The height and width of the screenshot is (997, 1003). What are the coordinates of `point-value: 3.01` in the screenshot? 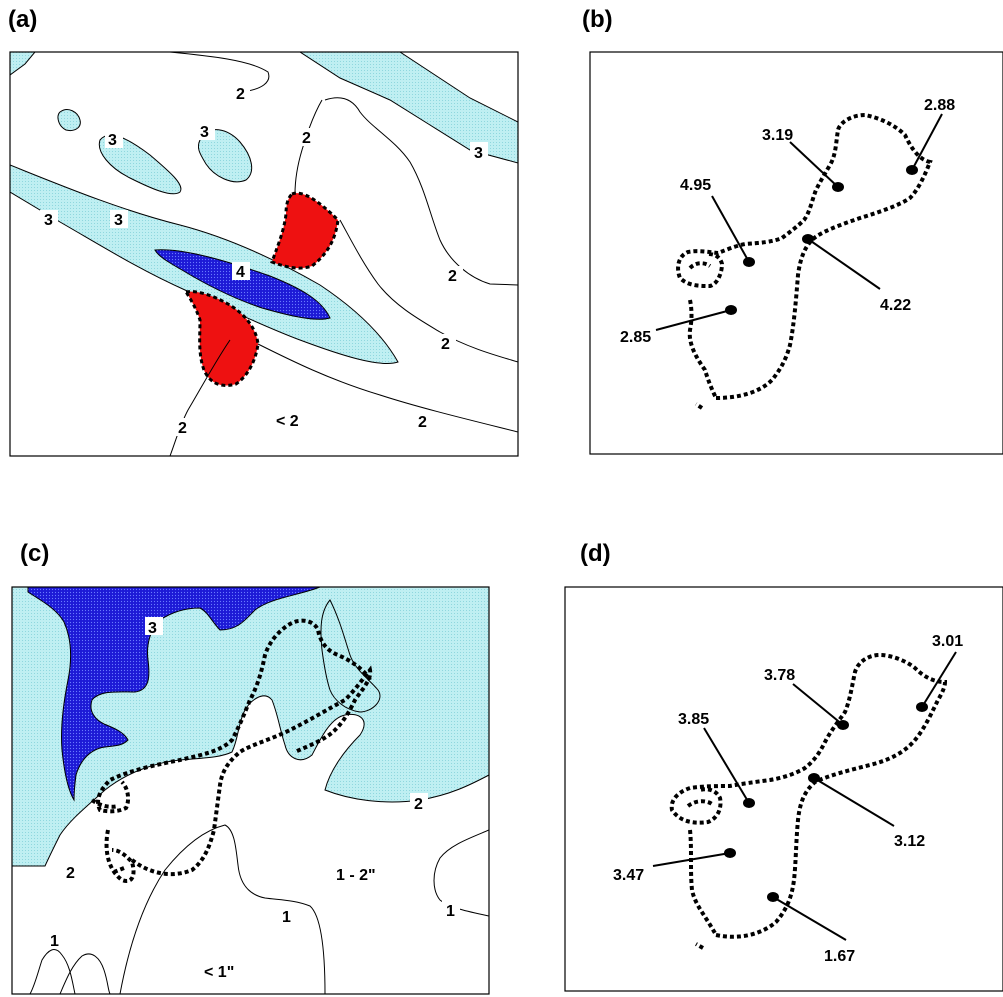 It's located at (947, 641).